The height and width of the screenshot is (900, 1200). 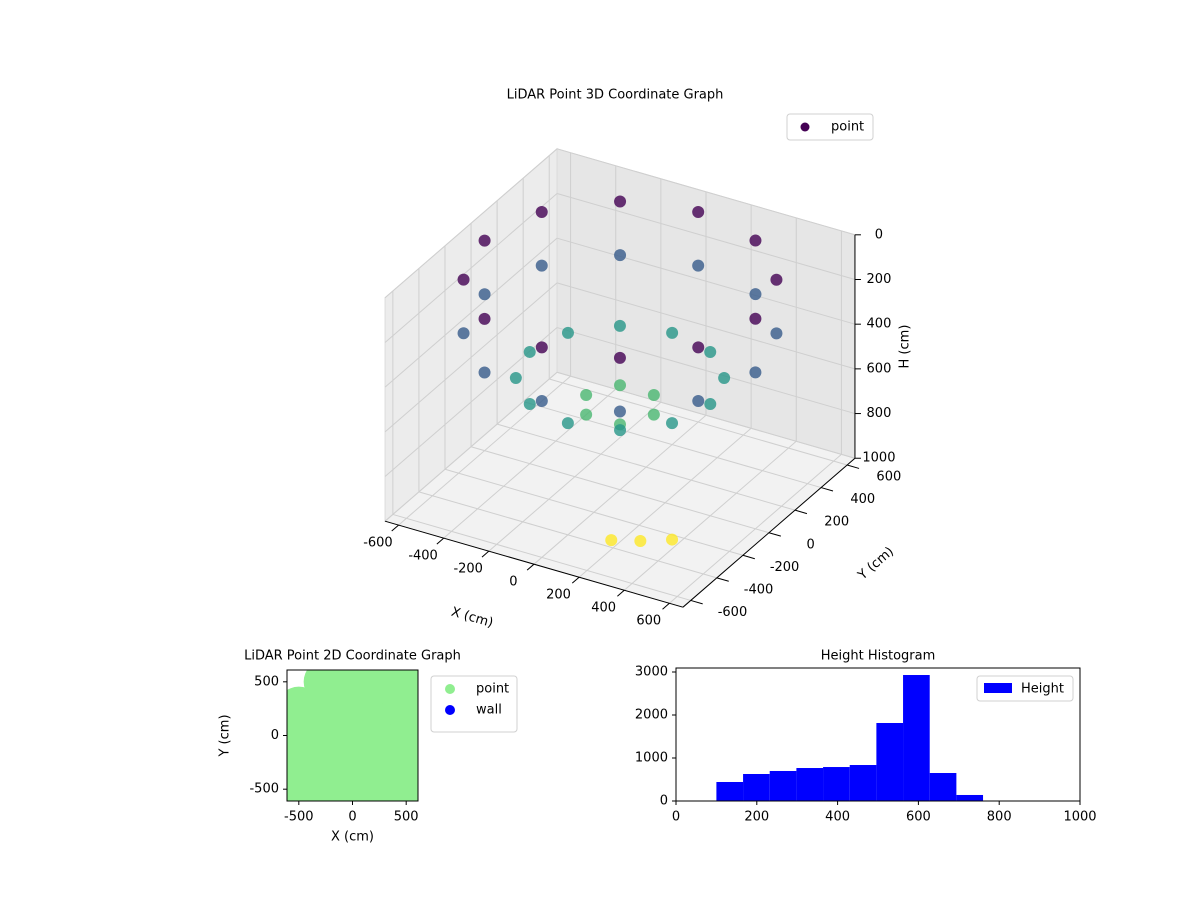 What do you see at coordinates (878, 656) in the screenshot?
I see `chart-title: Height Histogram` at bounding box center [878, 656].